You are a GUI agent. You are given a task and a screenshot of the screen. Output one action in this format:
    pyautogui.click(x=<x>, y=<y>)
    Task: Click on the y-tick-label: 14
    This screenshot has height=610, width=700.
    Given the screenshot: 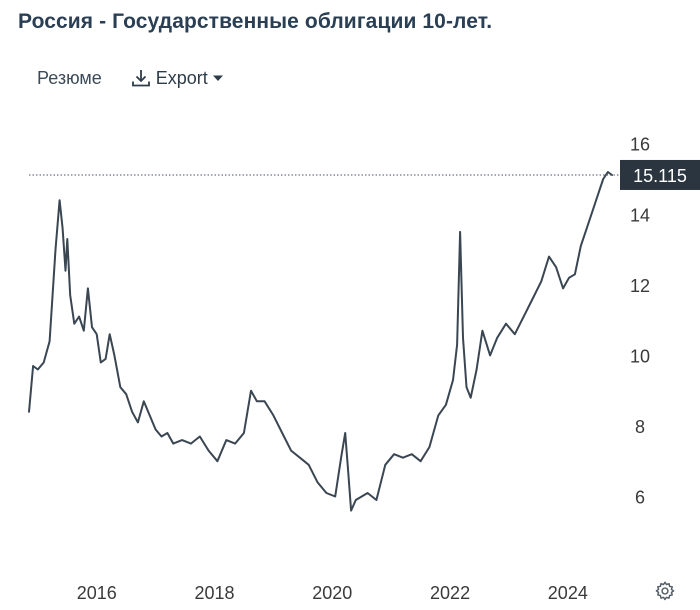 What is the action you would take?
    pyautogui.click(x=640, y=215)
    